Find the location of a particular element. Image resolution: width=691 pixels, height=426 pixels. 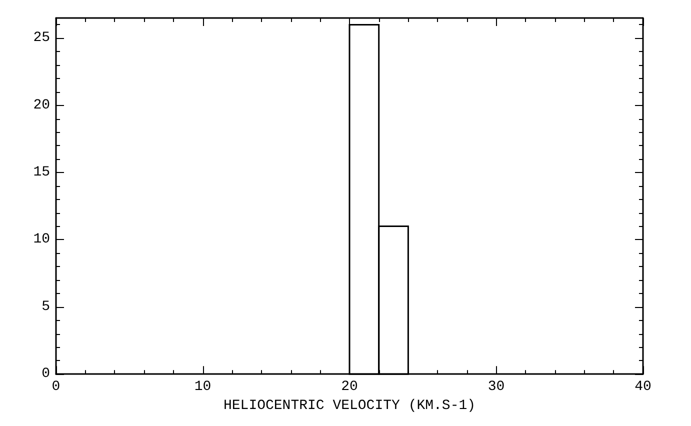

x-tick-label: 10 is located at coordinates (203, 387).